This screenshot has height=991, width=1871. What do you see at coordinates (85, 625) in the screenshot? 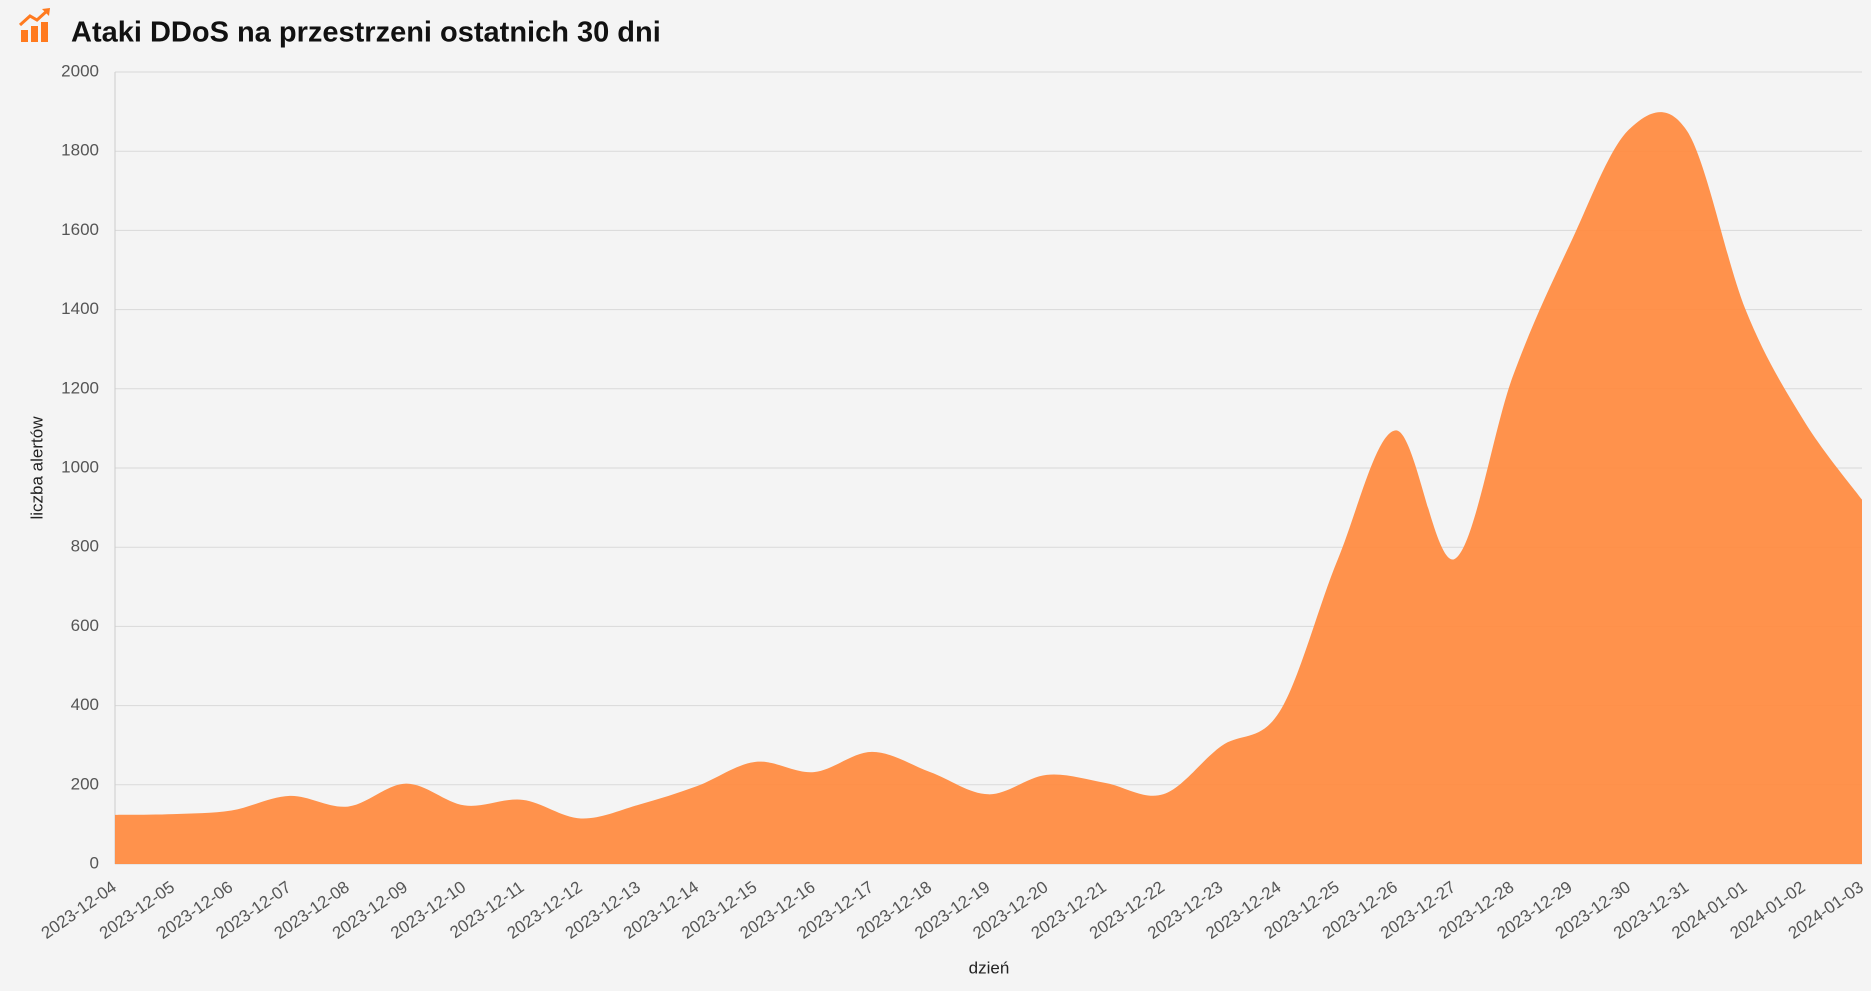
I see `y-tick-label: 600` at bounding box center [85, 625].